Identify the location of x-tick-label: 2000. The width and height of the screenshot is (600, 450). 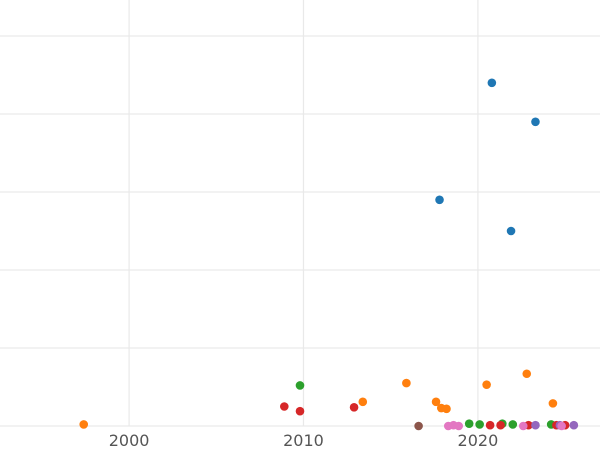
(129, 440).